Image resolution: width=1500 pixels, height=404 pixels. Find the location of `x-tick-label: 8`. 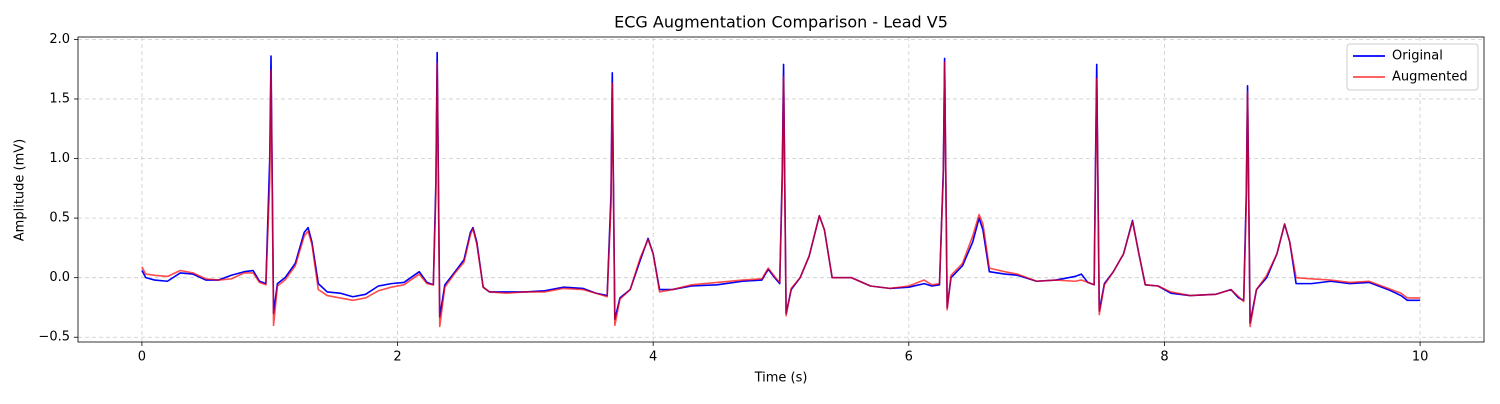

x-tick-label: 8 is located at coordinates (1164, 357).